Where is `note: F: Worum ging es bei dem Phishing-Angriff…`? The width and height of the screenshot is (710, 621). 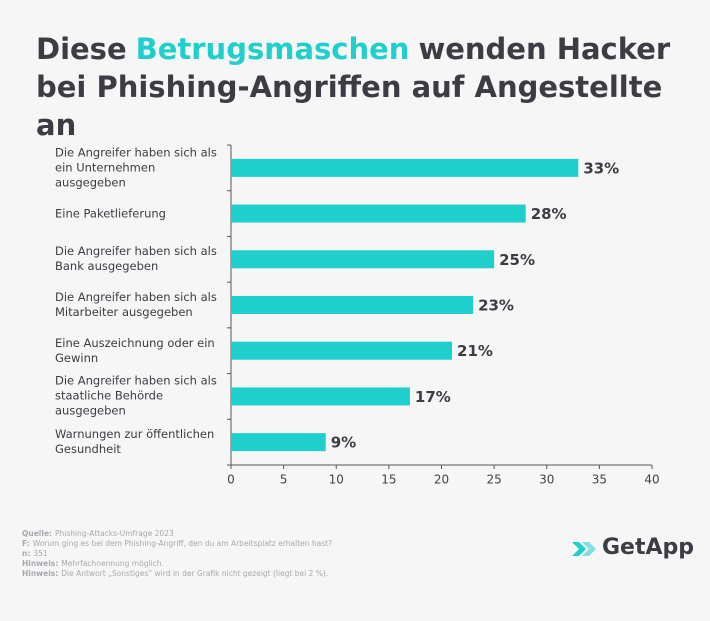
note: F: Worum ging es bei dem Phishing-Angriff… is located at coordinates (177, 544).